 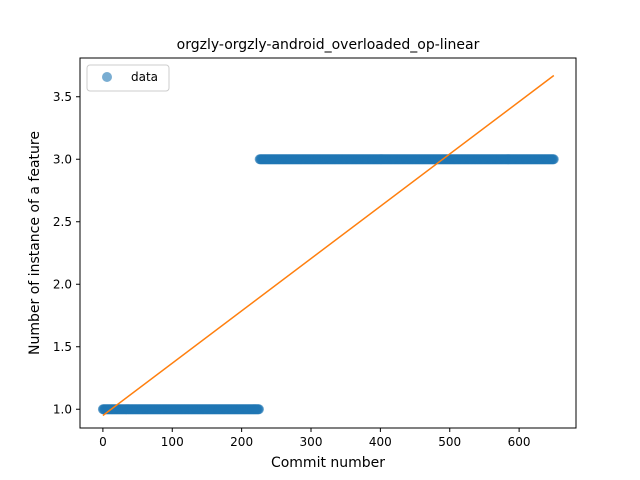 I want to click on y-tick-label: 2.5, so click(x=62, y=222).